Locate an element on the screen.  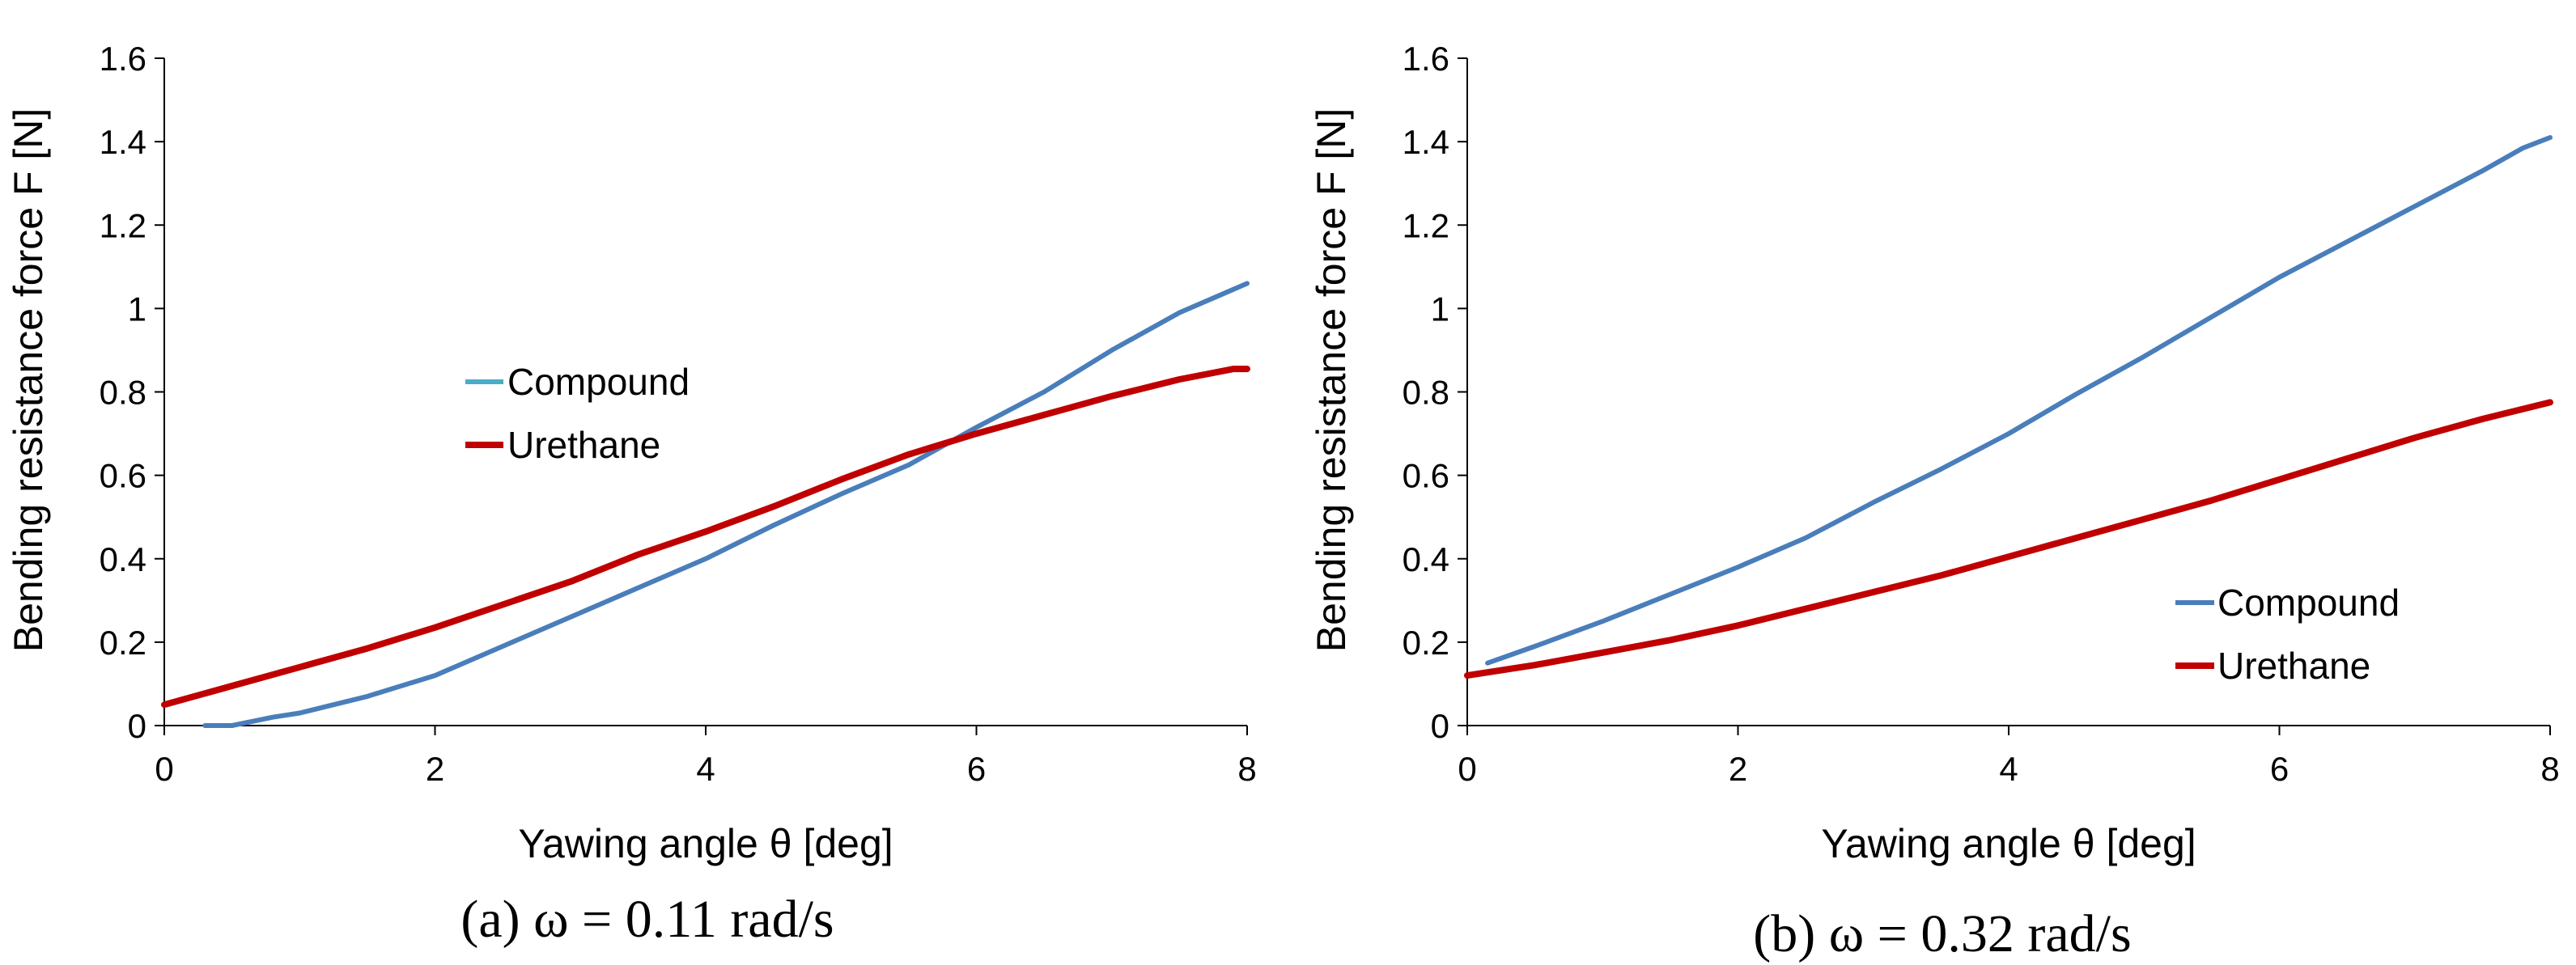
chart-b-x-tick-label: 2 is located at coordinates (1738, 769).